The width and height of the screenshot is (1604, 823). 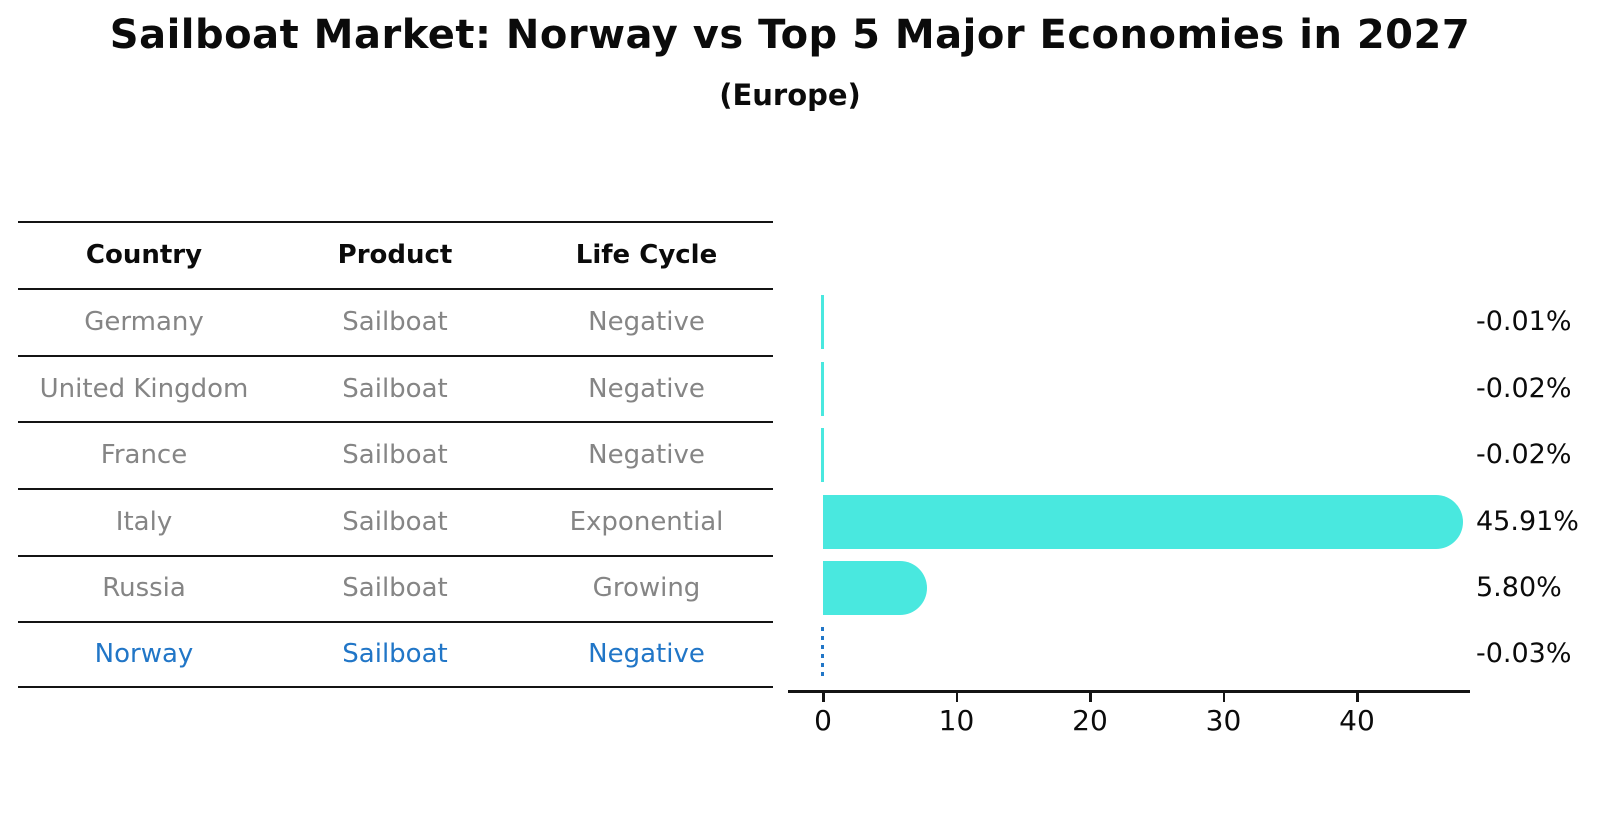 What do you see at coordinates (1524, 321) in the screenshot?
I see `value-label: -0.01%` at bounding box center [1524, 321].